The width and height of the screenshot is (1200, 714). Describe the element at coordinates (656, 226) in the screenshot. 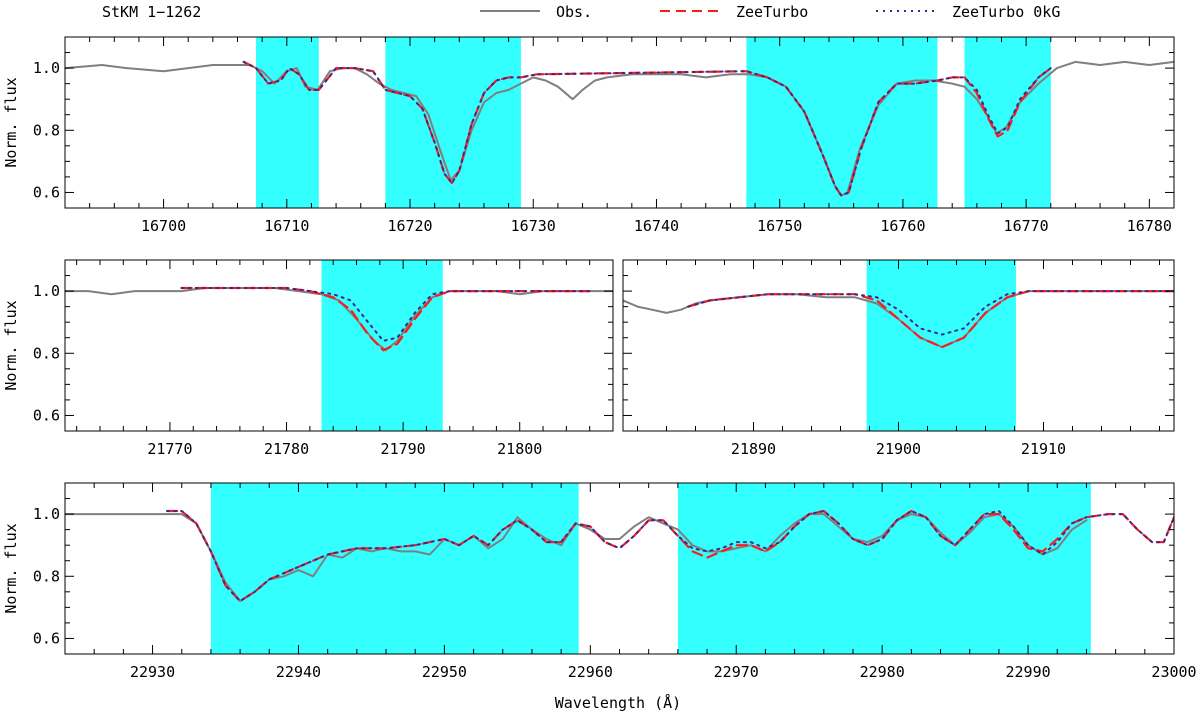

I see `p1-xtick-label: 16740` at that location.